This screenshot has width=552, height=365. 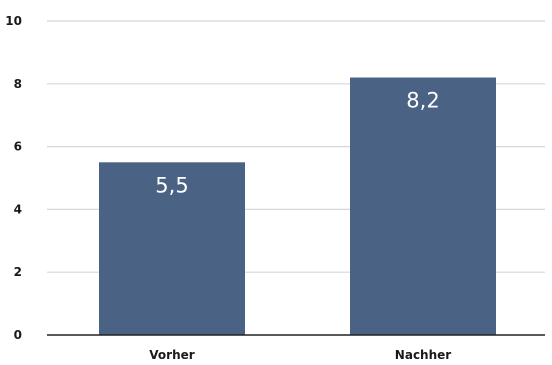 What do you see at coordinates (18, 209) in the screenshot?
I see `y-tick-label: 4` at bounding box center [18, 209].